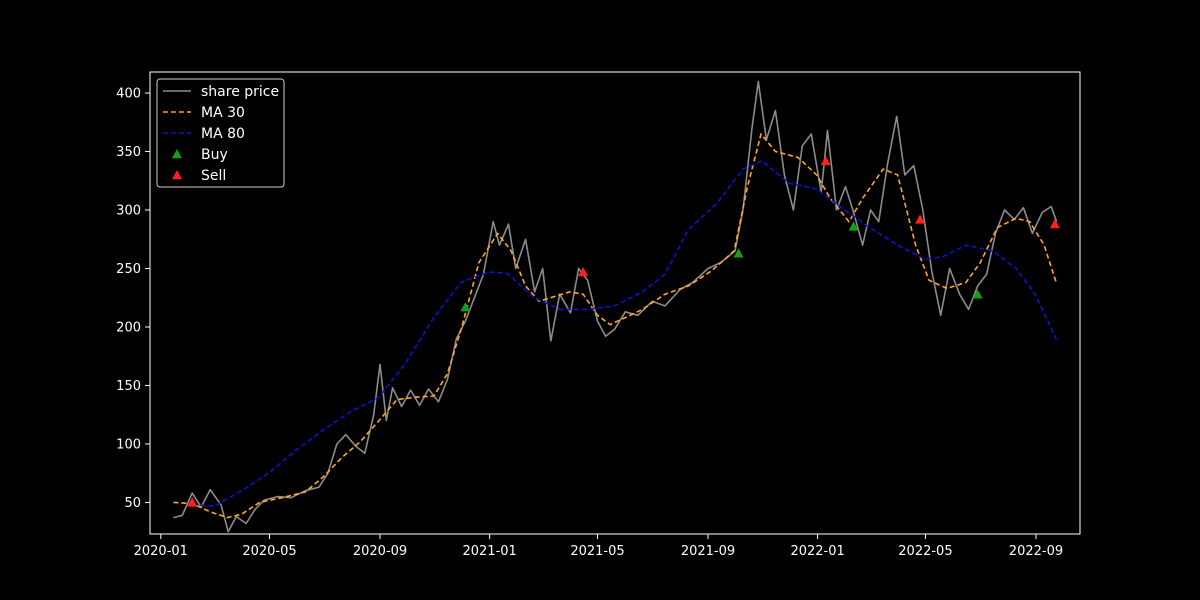  I want to click on x-tick-label: 2021-09, so click(708, 551).